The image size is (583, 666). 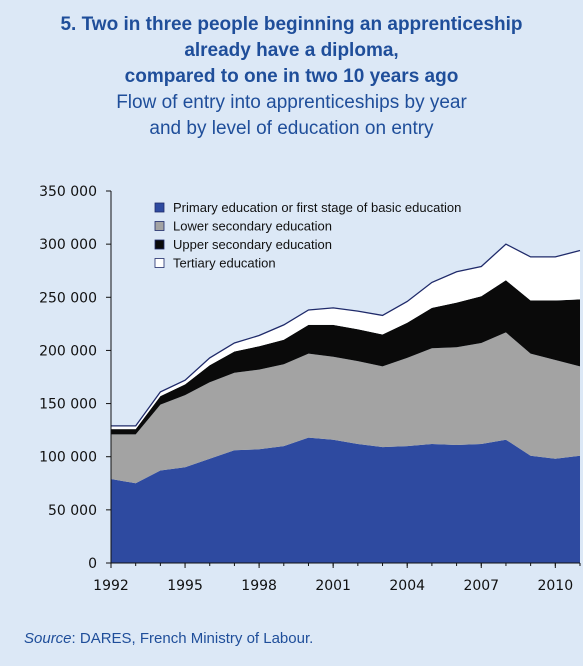 I want to click on y-tick-label: 0, so click(x=92, y=564).